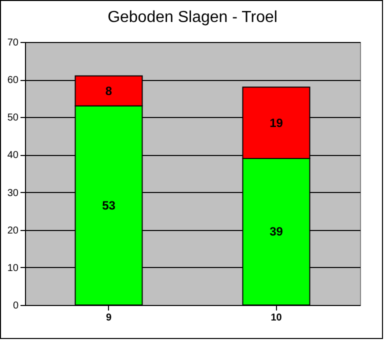  Describe the element at coordinates (13, 193) in the screenshot. I see `y-tick-label: 30` at that location.